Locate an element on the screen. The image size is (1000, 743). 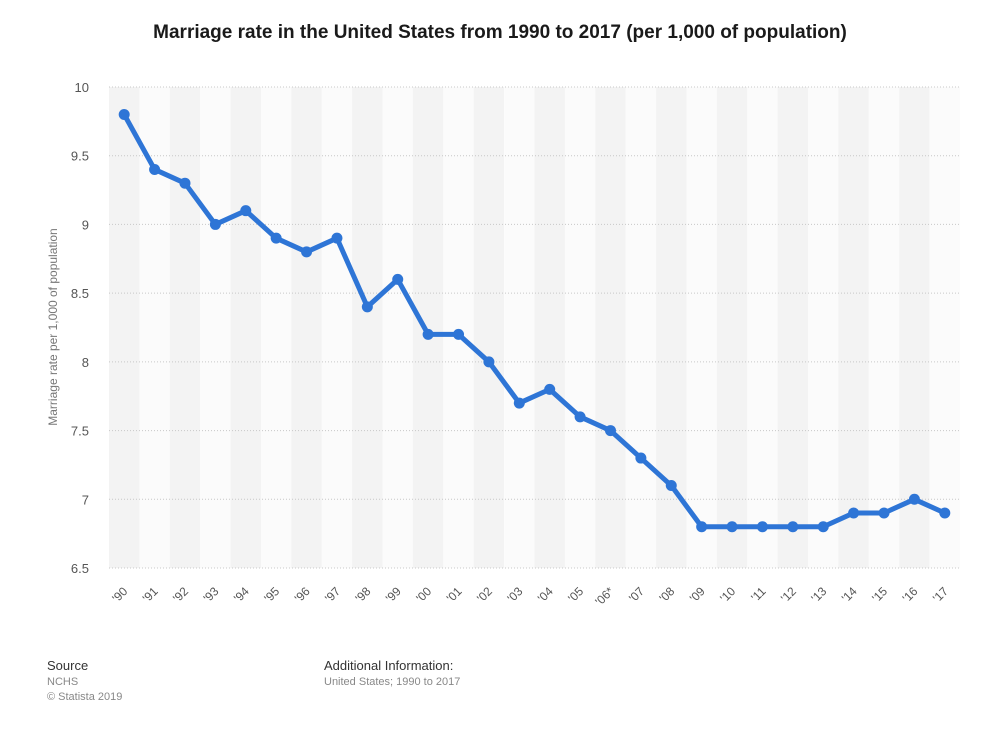
x-tick-label: '16 is located at coordinates (910, 594).